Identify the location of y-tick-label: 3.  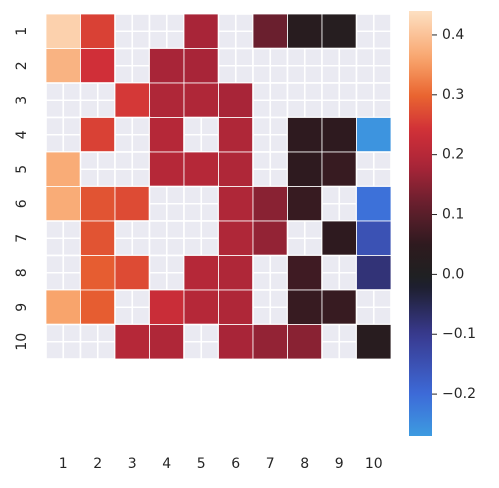
(22, 100).